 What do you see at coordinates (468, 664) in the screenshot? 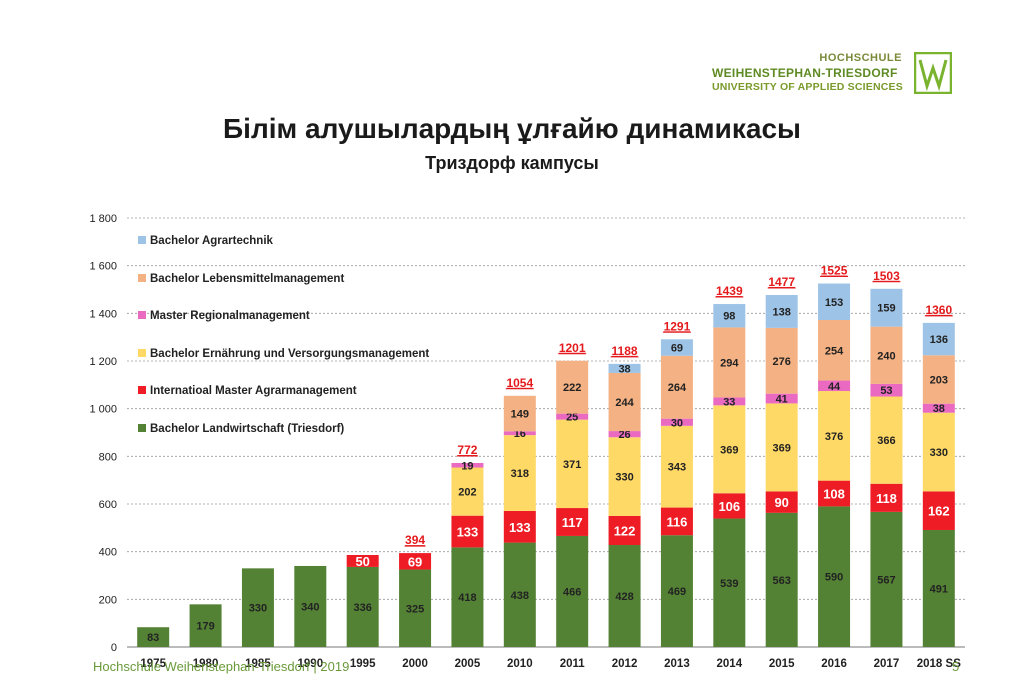
I see `x-tick-label: 2005` at bounding box center [468, 664].